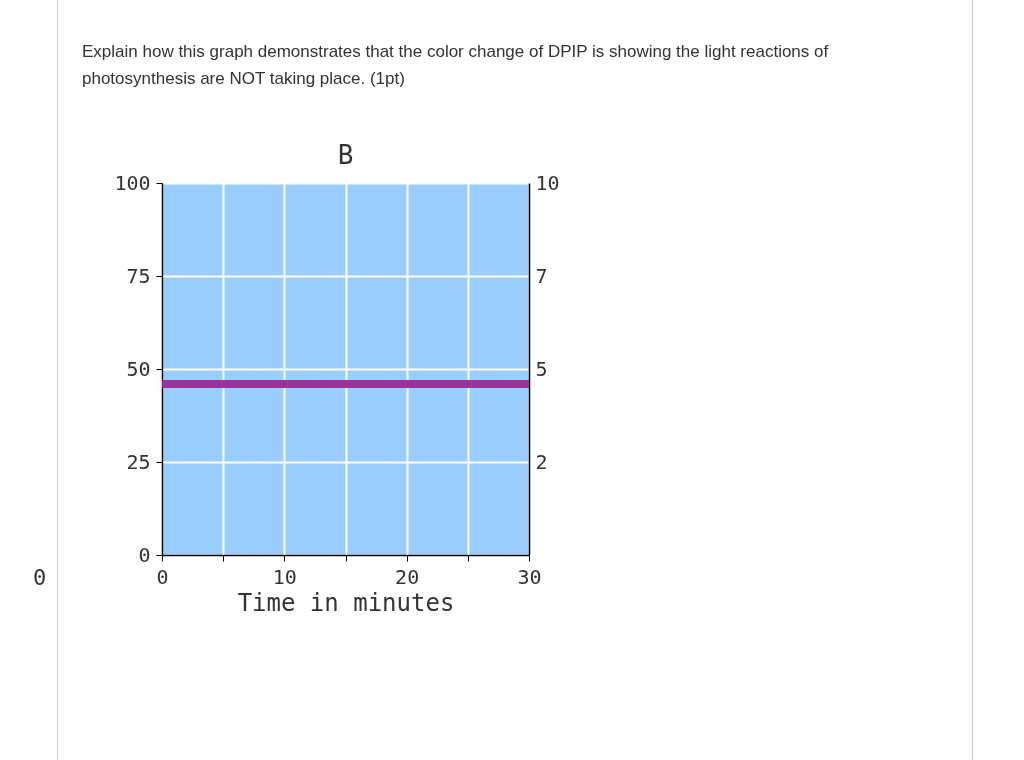 The image size is (1024, 760). Describe the element at coordinates (345, 155) in the screenshot. I see `chart-subtitle: B` at that location.